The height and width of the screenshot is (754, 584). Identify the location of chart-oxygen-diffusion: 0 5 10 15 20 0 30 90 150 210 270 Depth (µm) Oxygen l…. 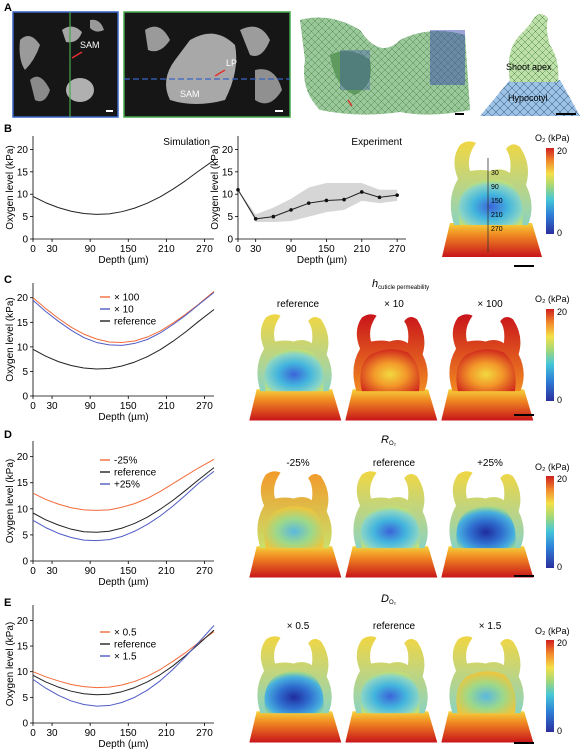
(110, 677).